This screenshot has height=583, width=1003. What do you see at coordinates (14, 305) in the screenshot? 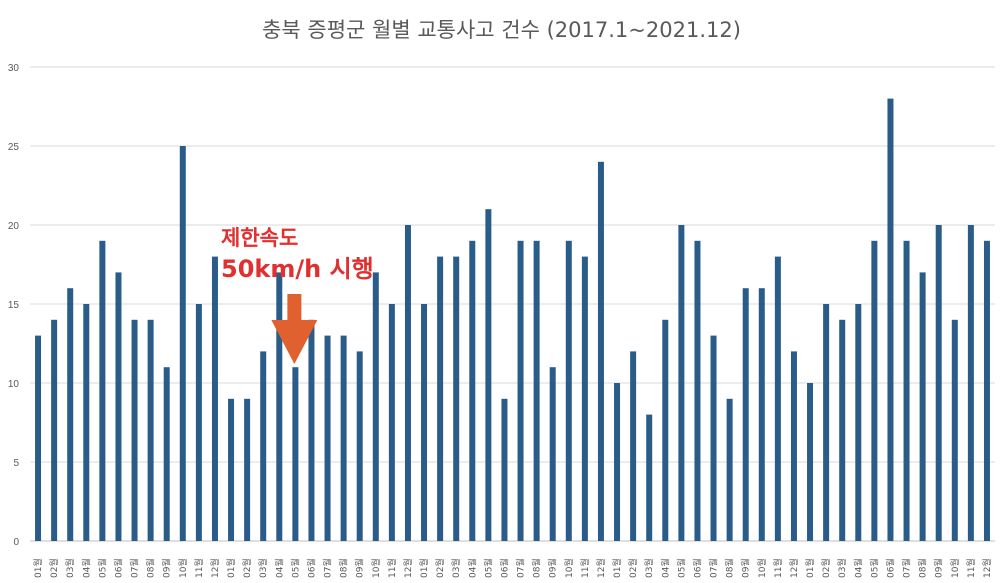
I see `y-tick-label: 15` at bounding box center [14, 305].